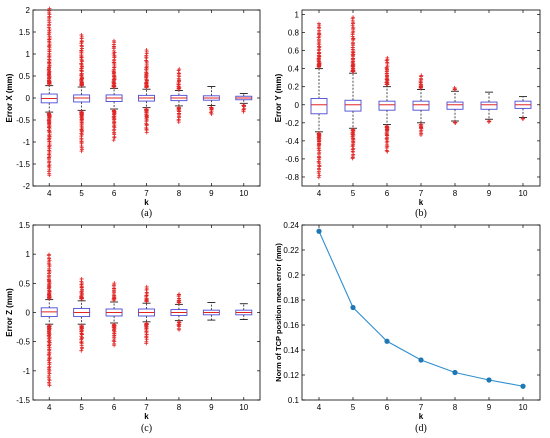 This screenshot has width=550, height=438. What do you see at coordinates (421, 213) in the screenshot?
I see `panel-label: (b)` at bounding box center [421, 213].